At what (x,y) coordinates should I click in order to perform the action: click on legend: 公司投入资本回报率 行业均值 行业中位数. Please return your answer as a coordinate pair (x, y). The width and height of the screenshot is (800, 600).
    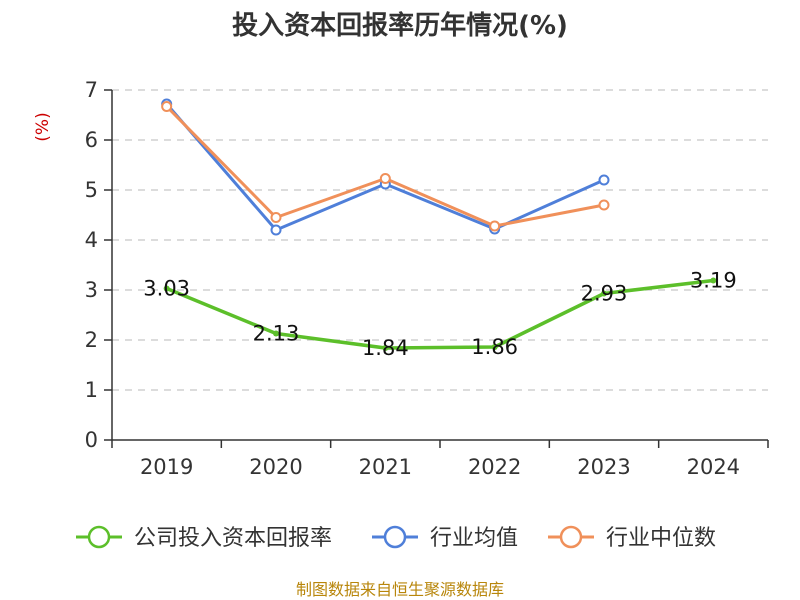
    Looking at the image, I should click on (396, 538).